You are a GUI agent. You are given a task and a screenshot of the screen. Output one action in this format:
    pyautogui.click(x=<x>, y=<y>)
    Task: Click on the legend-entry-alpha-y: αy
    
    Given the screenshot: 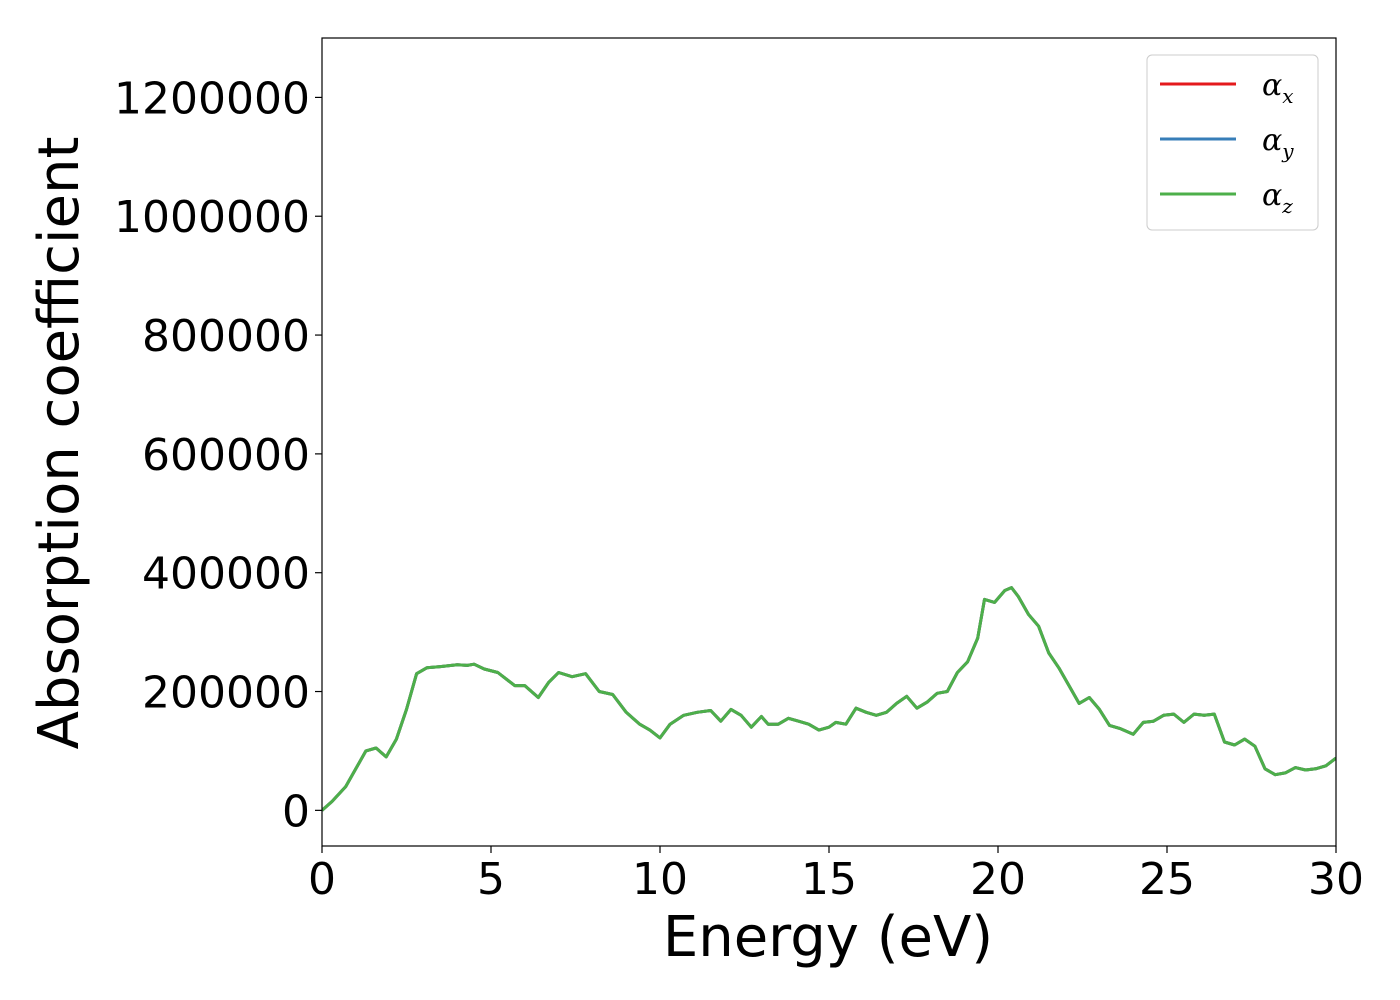 What is the action you would take?
    pyautogui.click(x=1278, y=143)
    